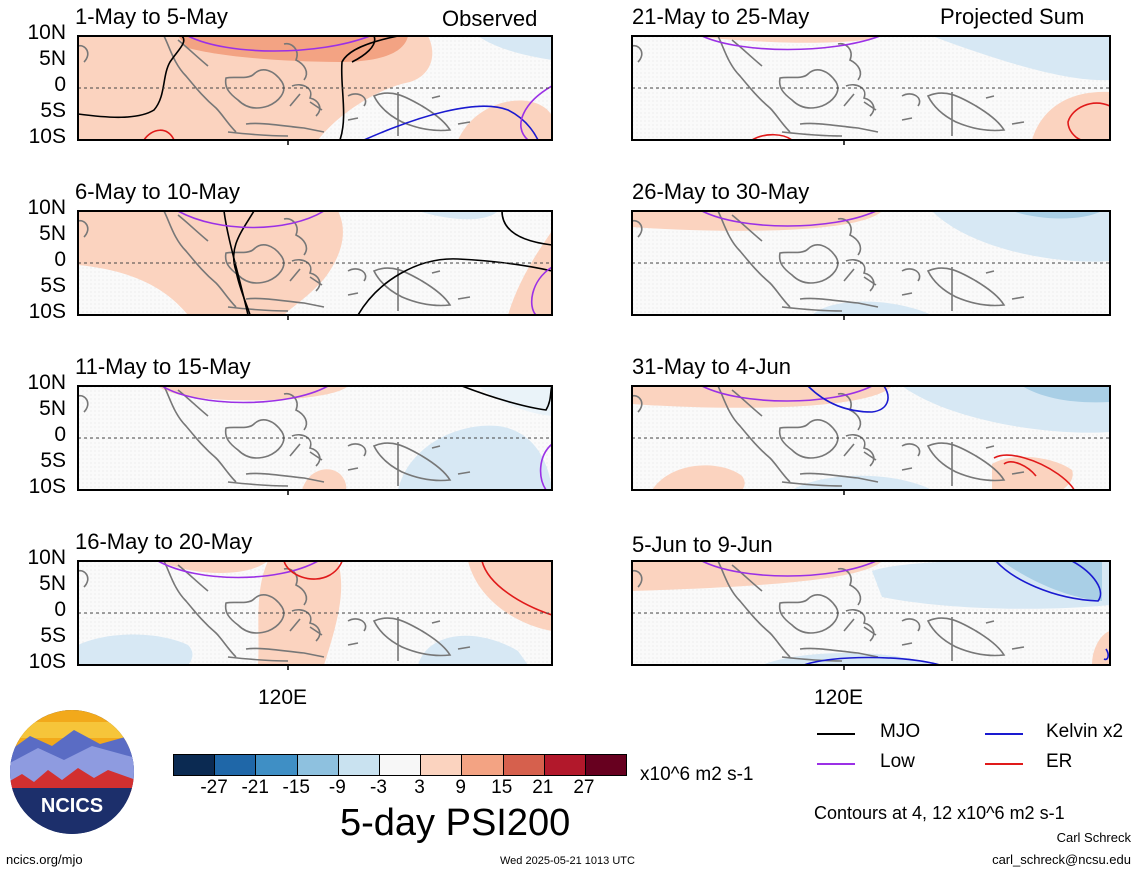 The image size is (1135, 873). Describe the element at coordinates (1093, 837) in the screenshot. I see `footer-author: Carl Schreck` at that location.